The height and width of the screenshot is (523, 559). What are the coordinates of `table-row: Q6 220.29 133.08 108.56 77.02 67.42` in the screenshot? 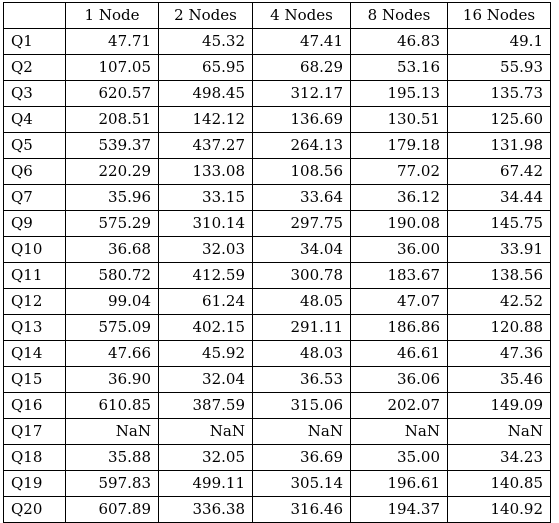 It's located at (277, 171).